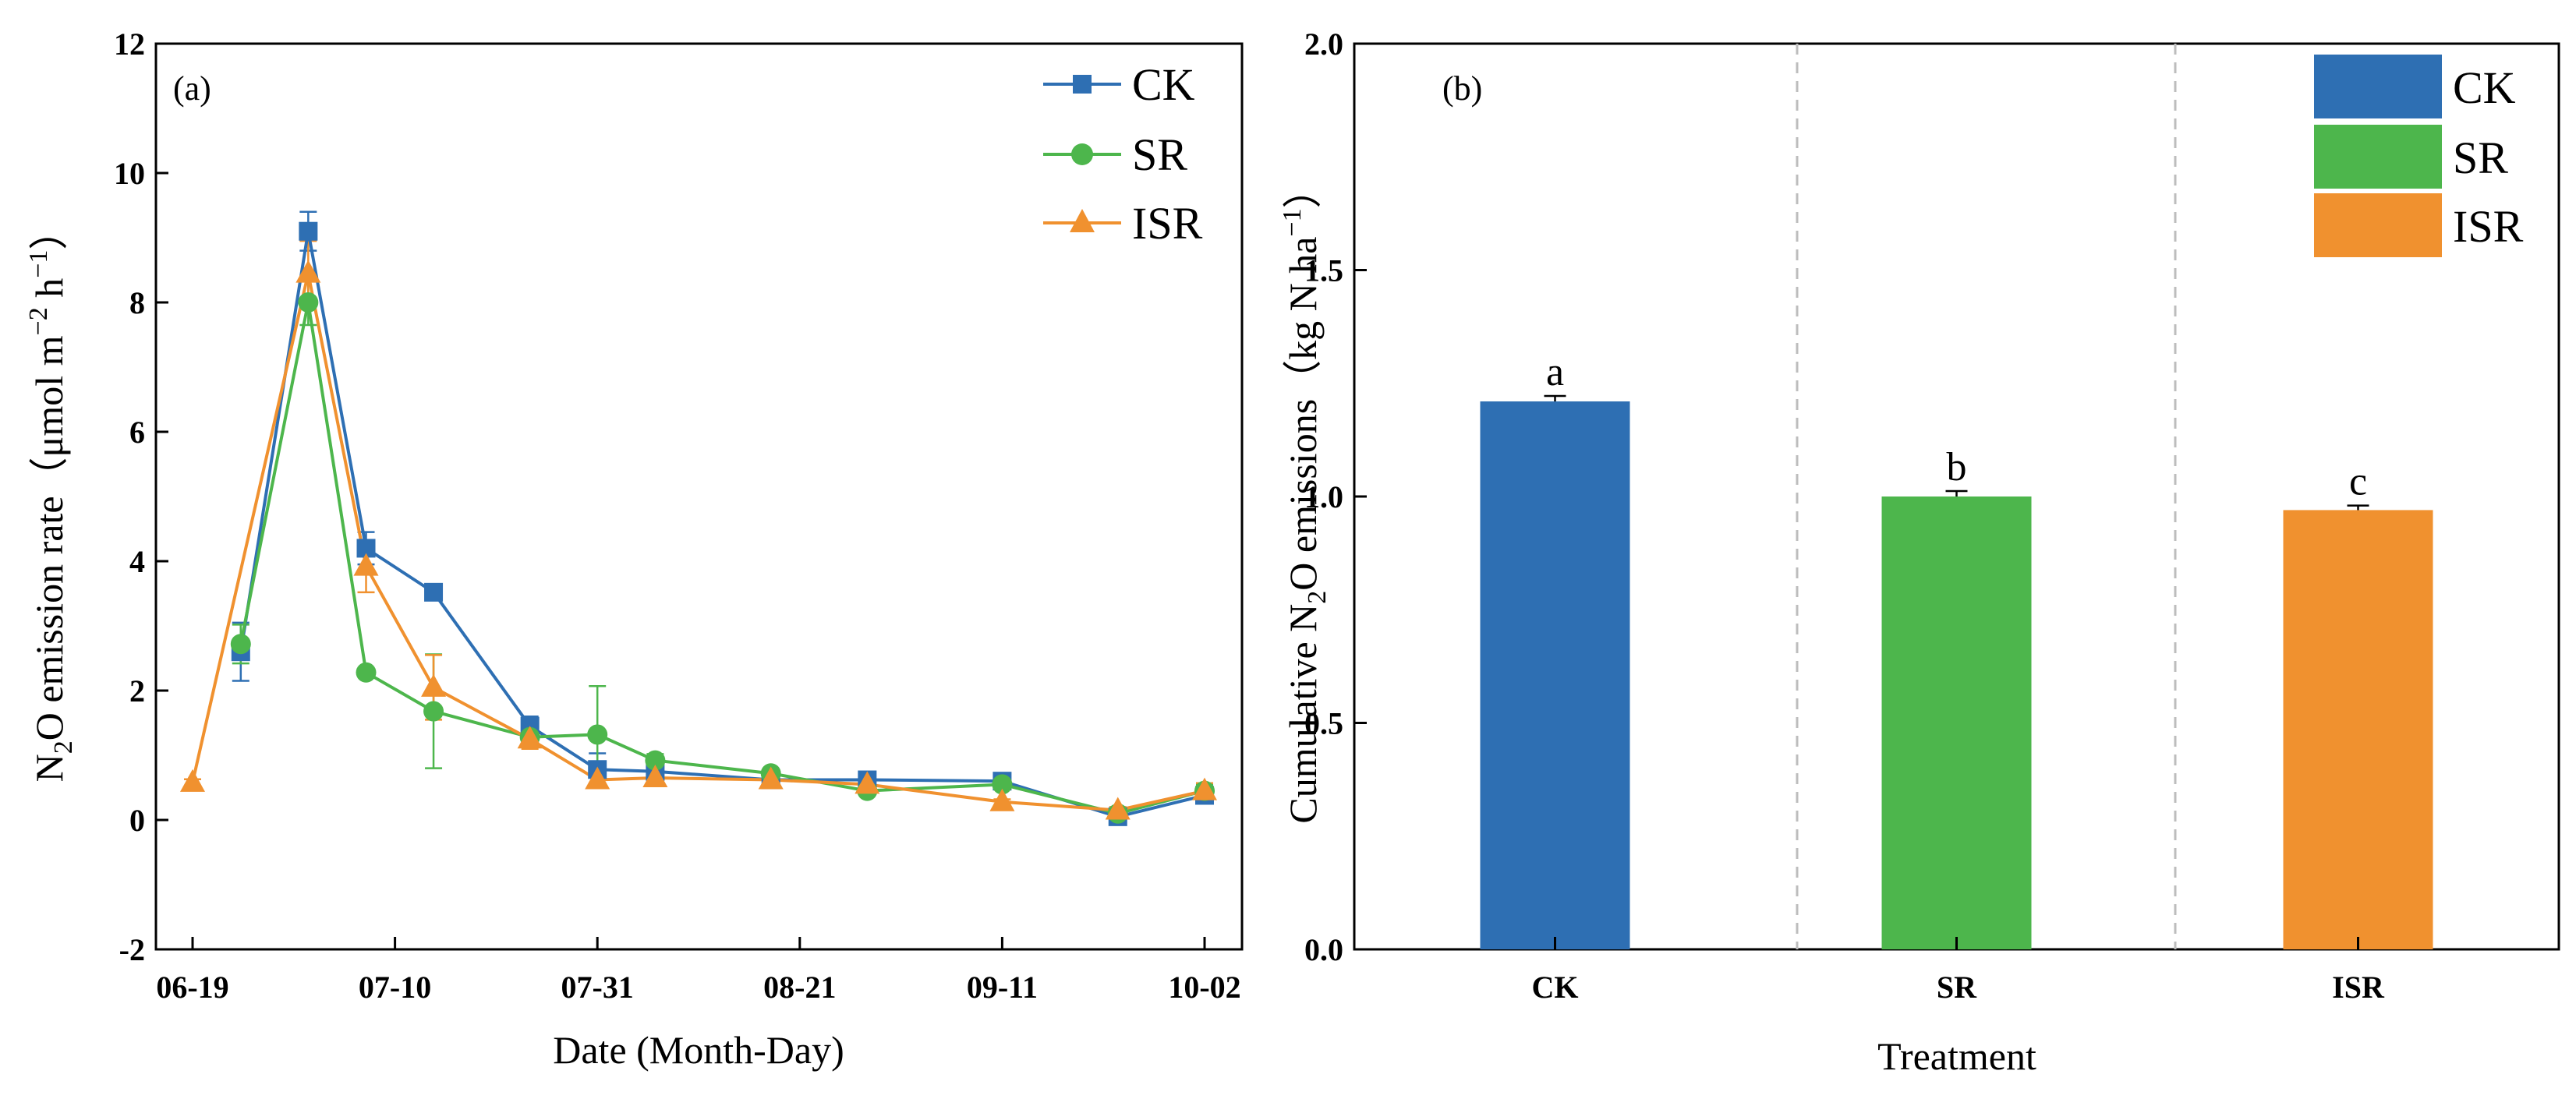 This screenshot has height=1099, width=2576. I want to click on y-tick-label: -2, so click(132, 949).